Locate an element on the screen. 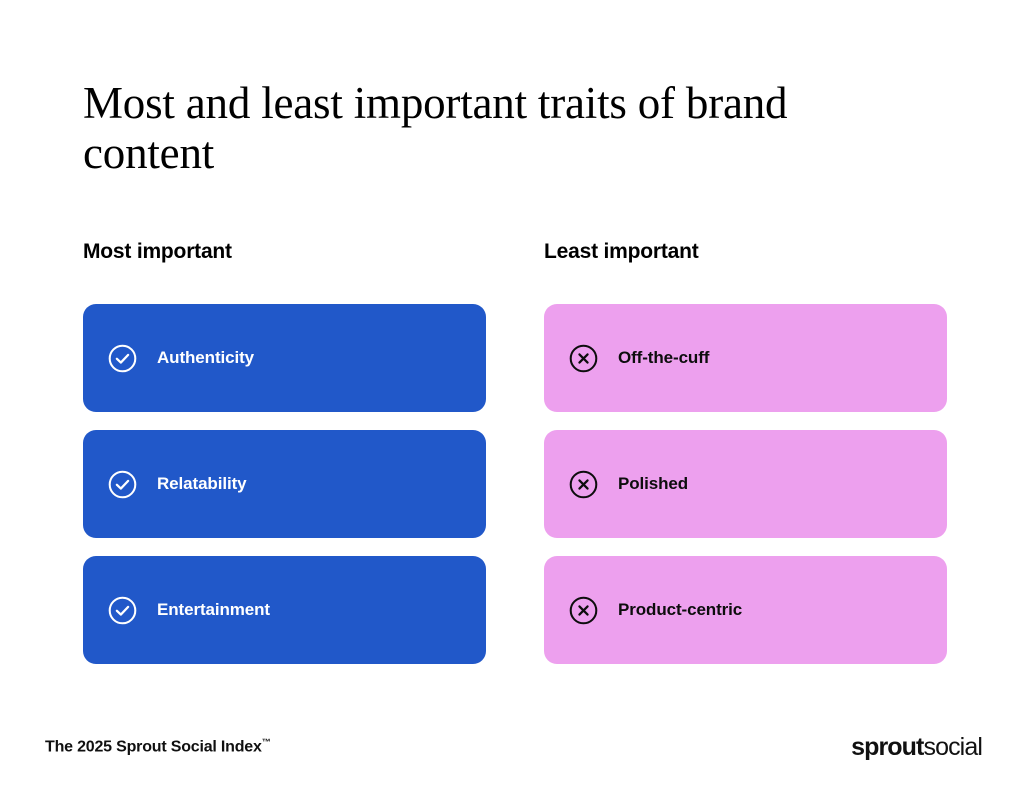 This screenshot has height=798, width=1024. trait-card-product-centric: Product-centric is located at coordinates (745, 610).